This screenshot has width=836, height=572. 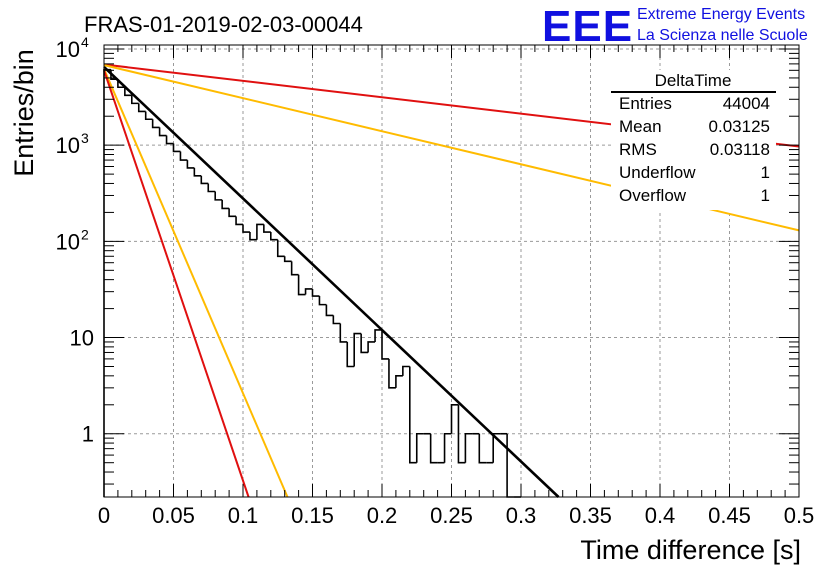 What do you see at coordinates (638, 149) in the screenshot?
I see `stats-label: RMS` at bounding box center [638, 149].